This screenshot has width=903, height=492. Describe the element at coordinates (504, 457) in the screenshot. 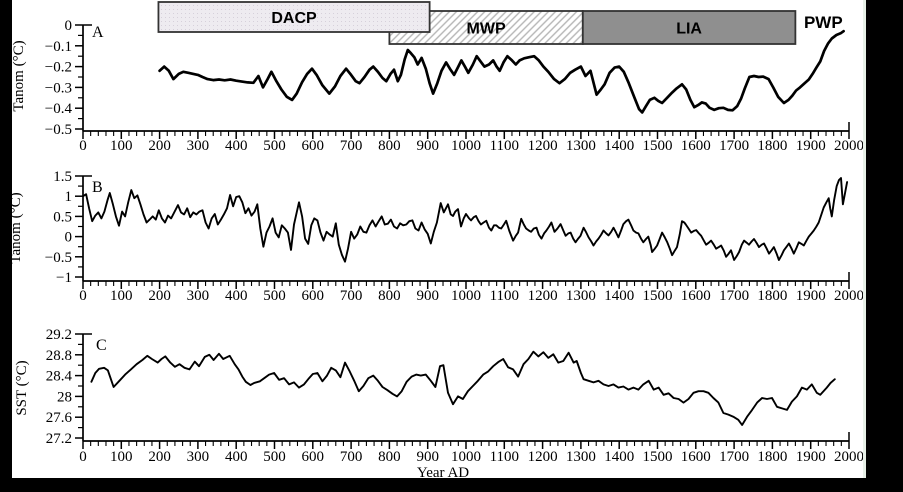

I see `panel-c-x-tick-label: 1100` at that location.